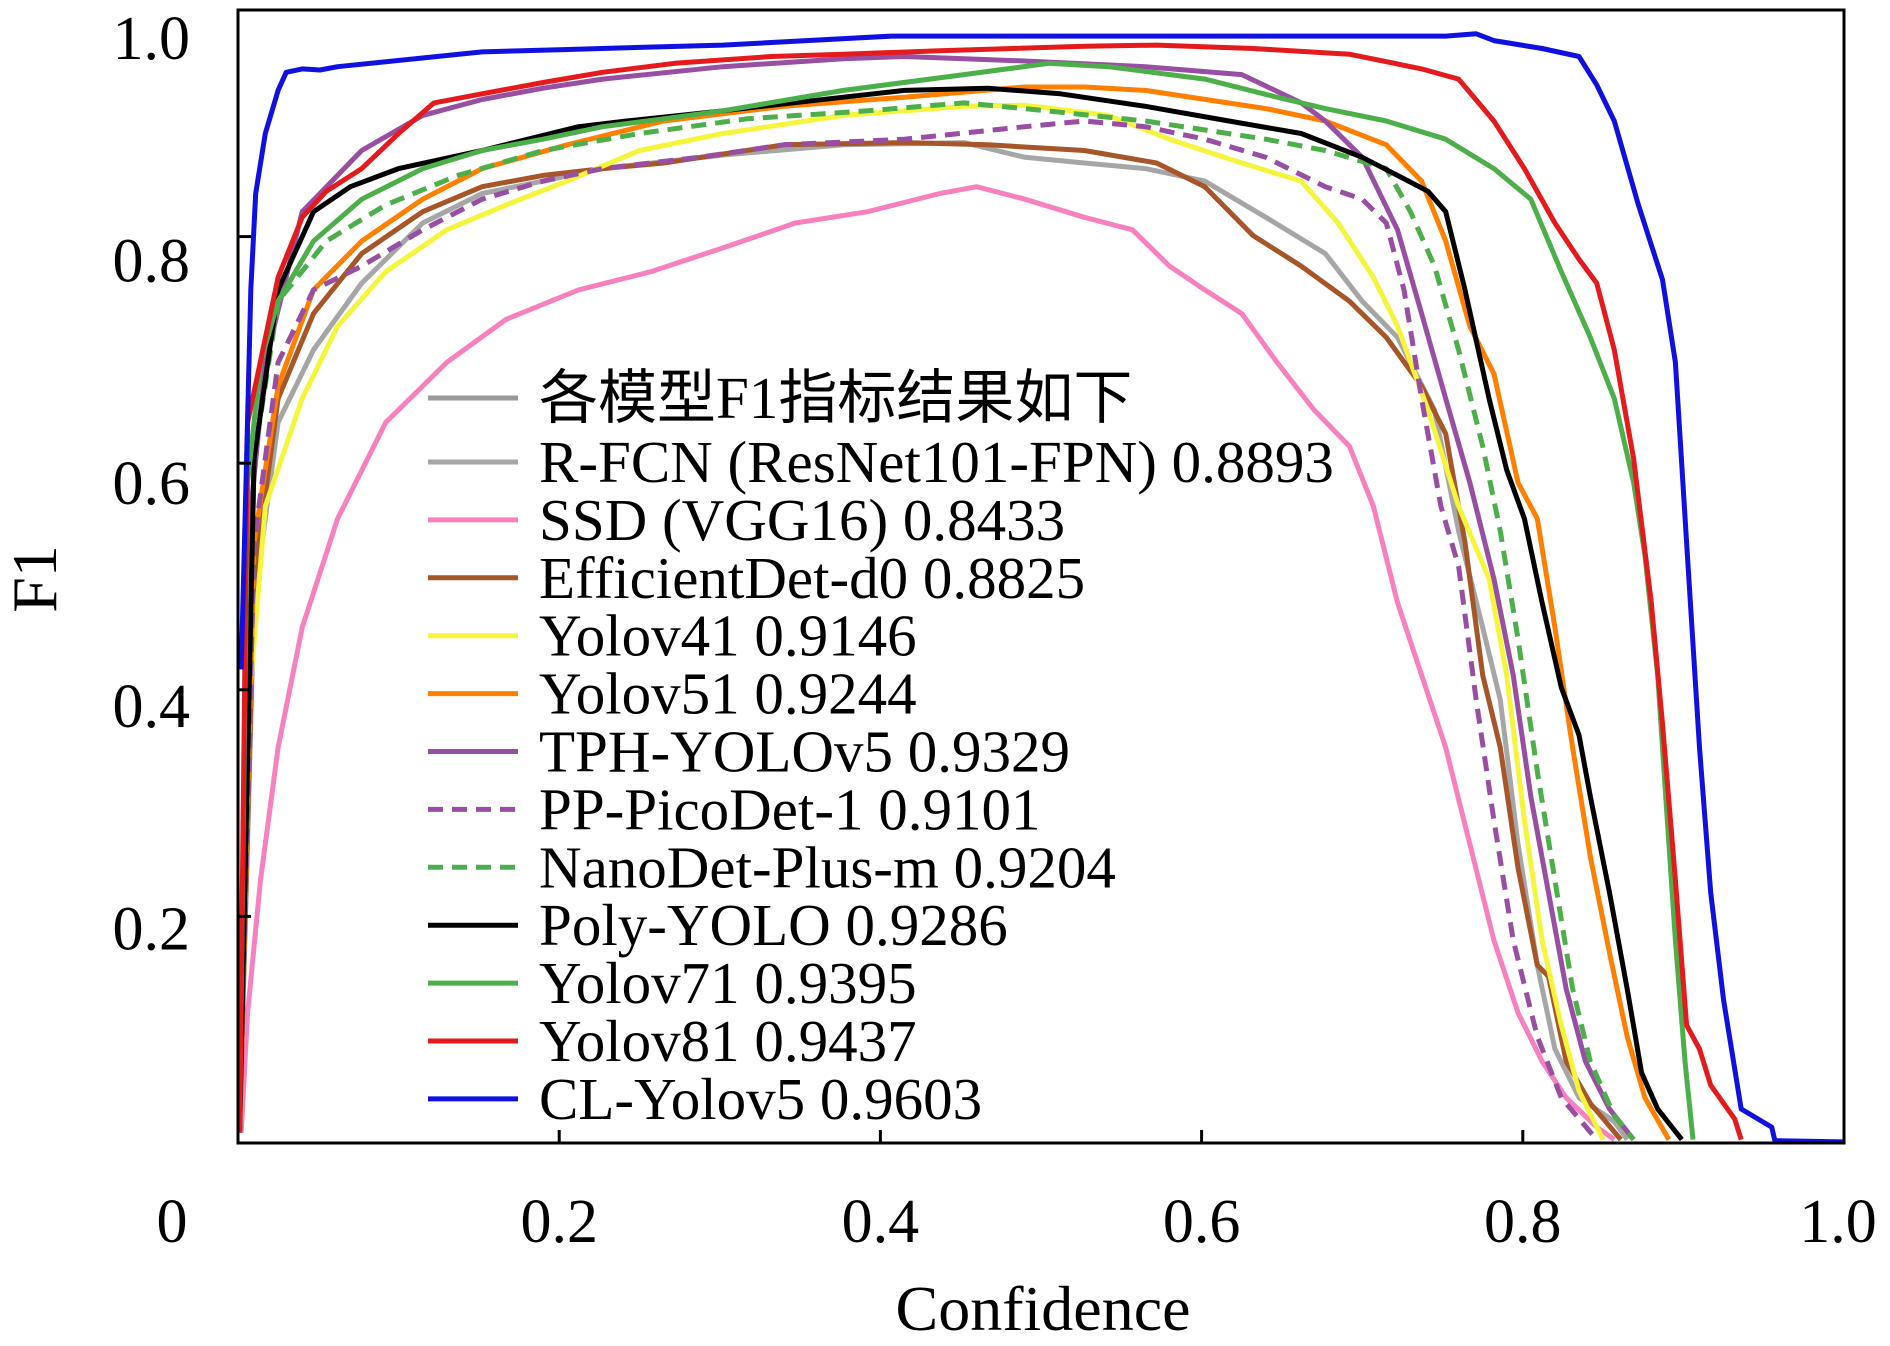 This screenshot has height=1346, width=1890. I want to click on legend-item: Yolov41 0.9146, so click(672, 636).